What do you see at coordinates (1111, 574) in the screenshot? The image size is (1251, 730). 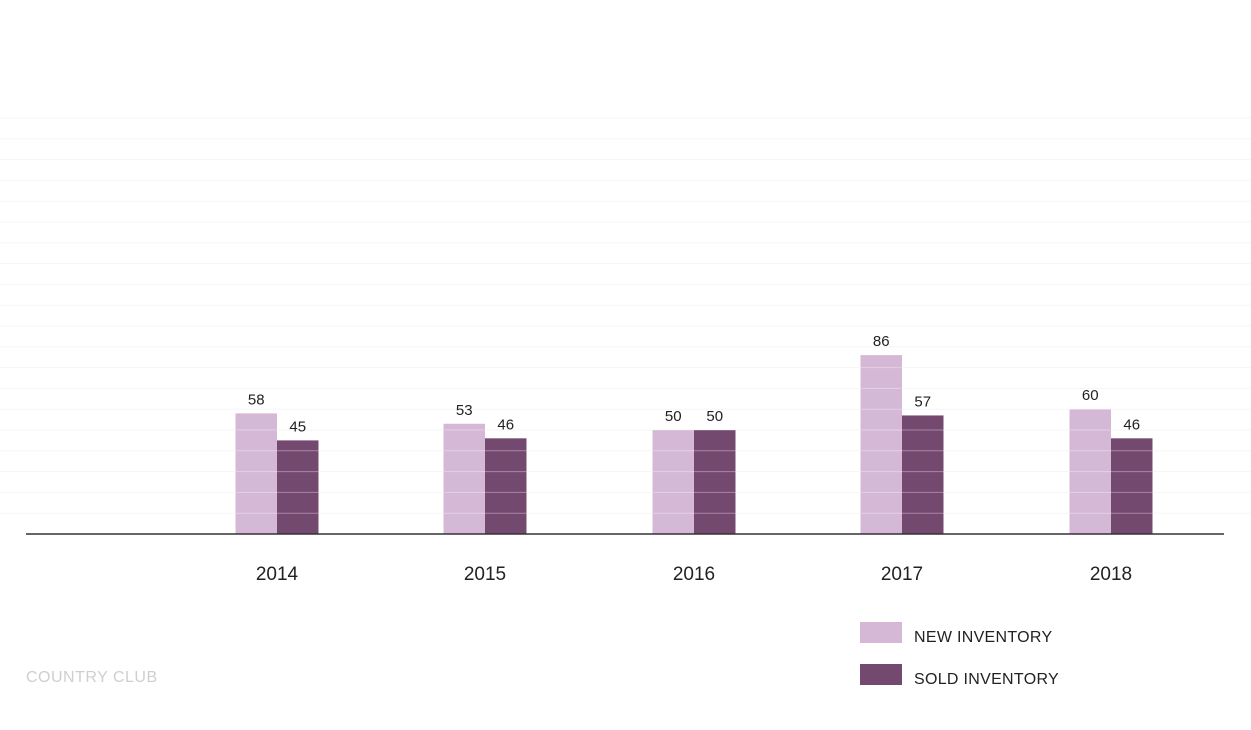 I see `x-tick-label-2018: 2018` at bounding box center [1111, 574].